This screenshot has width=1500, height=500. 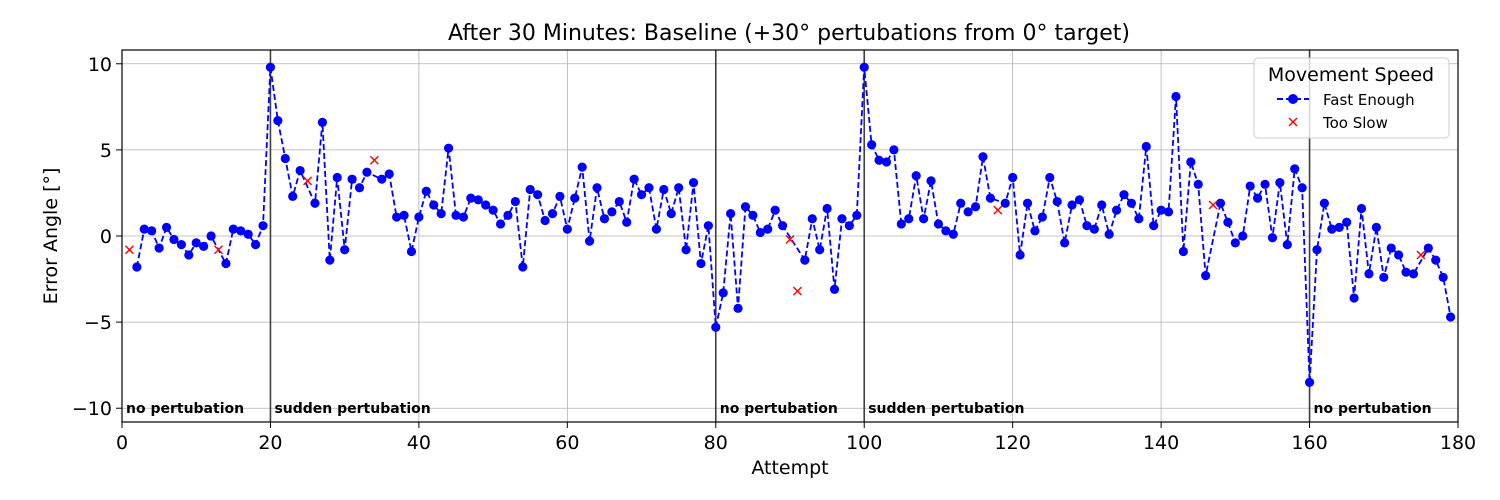 What do you see at coordinates (946, 409) in the screenshot?
I see `phase-label: sudden pertubation` at bounding box center [946, 409].